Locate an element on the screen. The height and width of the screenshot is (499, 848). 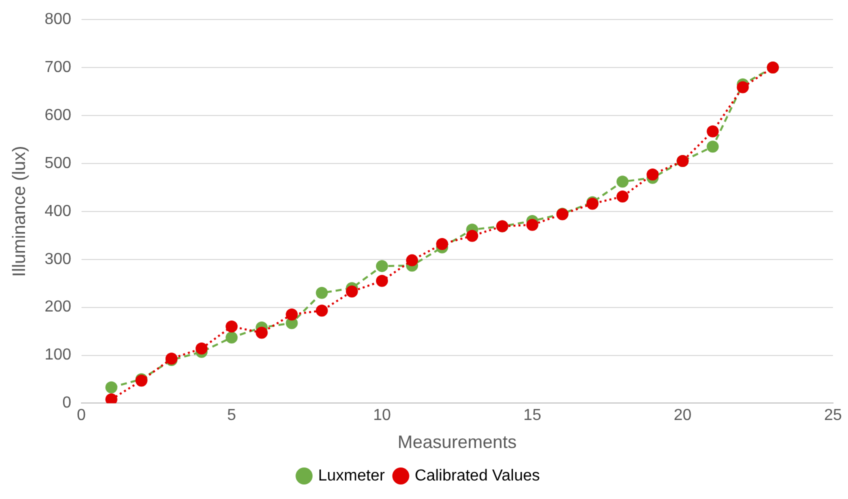
y-tick-label: 700 is located at coordinates (58, 67).